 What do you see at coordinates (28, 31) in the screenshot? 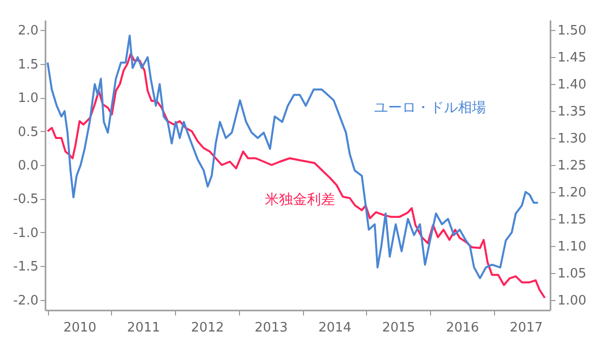
I see `y-tick-label: 2.0` at bounding box center [28, 31].